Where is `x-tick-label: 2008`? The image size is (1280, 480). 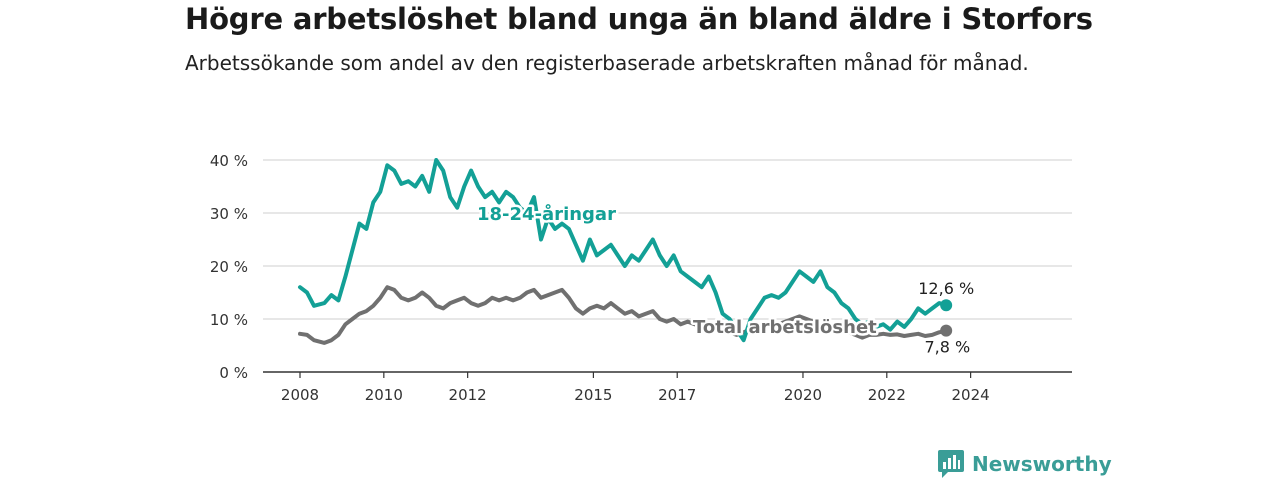 x-tick-label: 2008 is located at coordinates (300, 395).